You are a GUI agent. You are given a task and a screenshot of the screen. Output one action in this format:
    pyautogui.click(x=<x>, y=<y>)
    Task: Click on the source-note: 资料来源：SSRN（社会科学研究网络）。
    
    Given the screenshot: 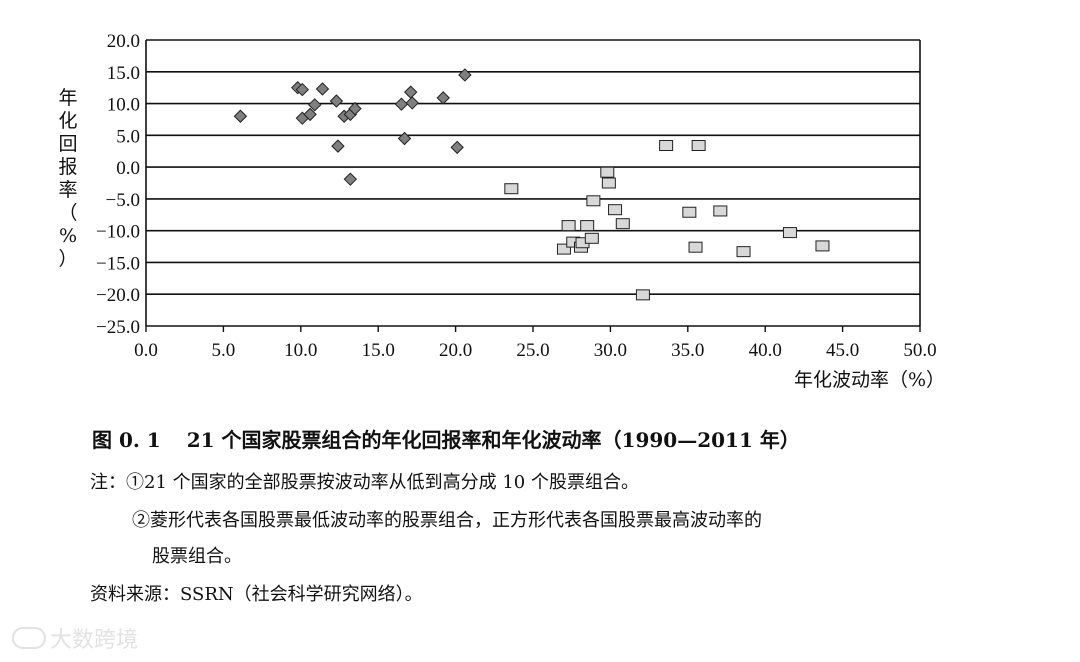 What is the action you would take?
    pyautogui.click(x=256, y=594)
    